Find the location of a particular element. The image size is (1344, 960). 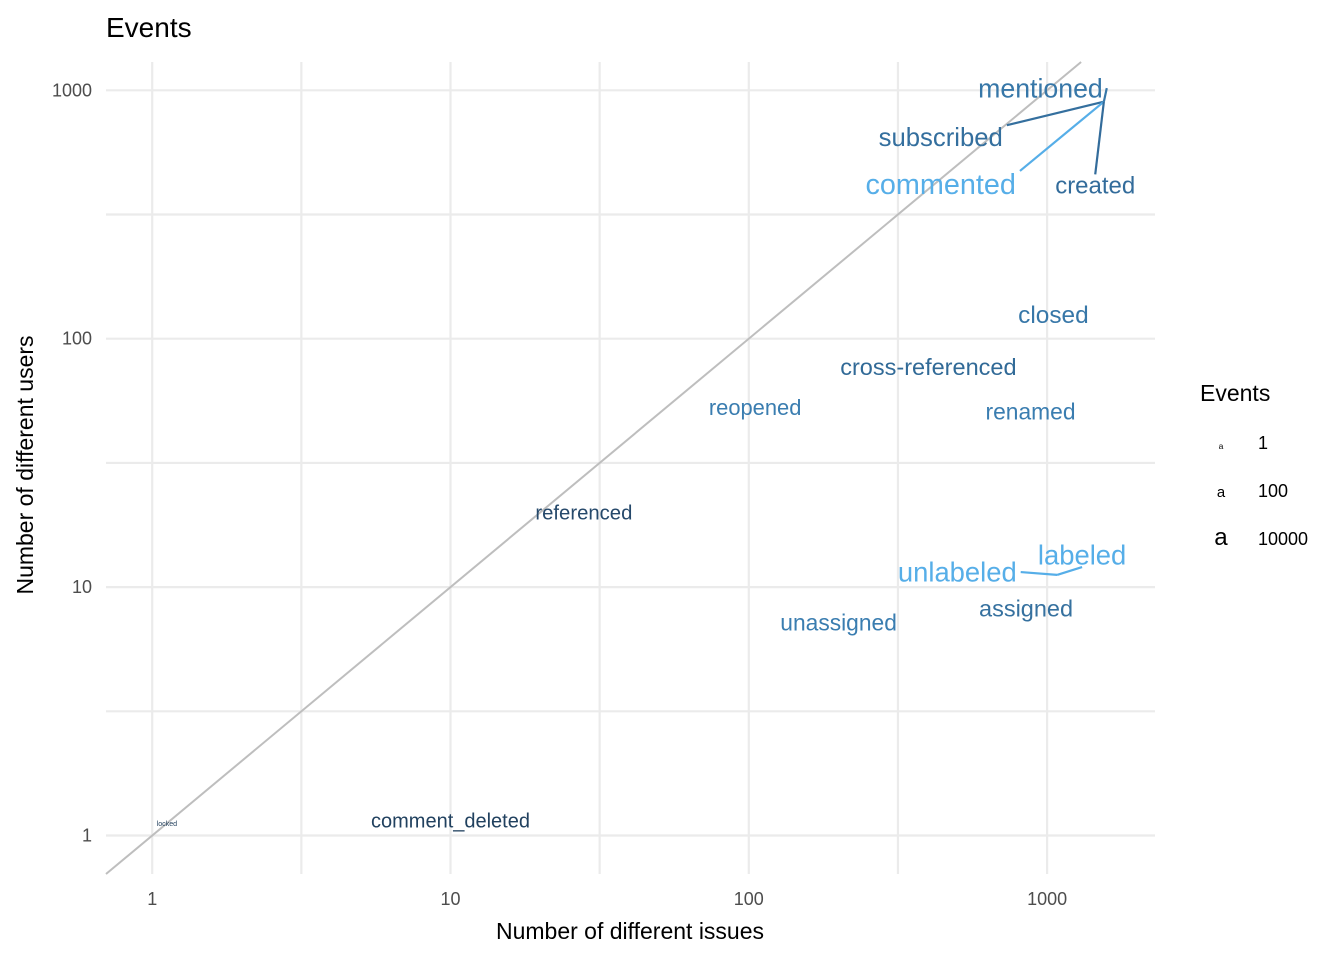

x-tick-label: 10 is located at coordinates (450, 899).